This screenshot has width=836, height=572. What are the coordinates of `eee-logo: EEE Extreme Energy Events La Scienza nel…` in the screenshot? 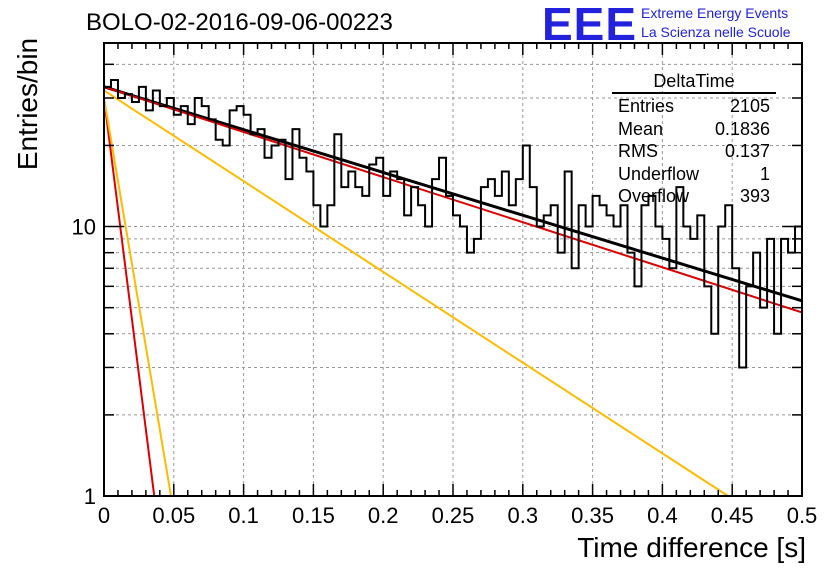 It's located at (666, 25).